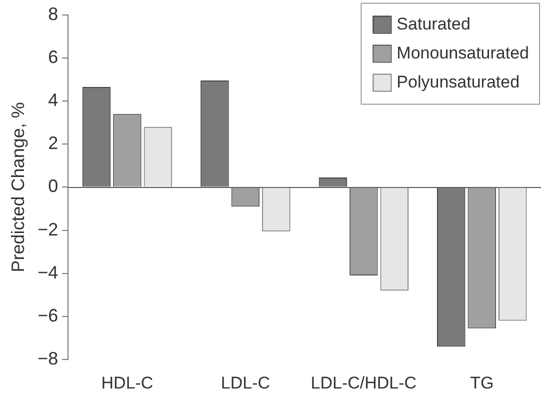 This screenshot has height=410, width=547. Describe the element at coordinates (53, 14) in the screenshot. I see `y-tick-label: 8` at that location.